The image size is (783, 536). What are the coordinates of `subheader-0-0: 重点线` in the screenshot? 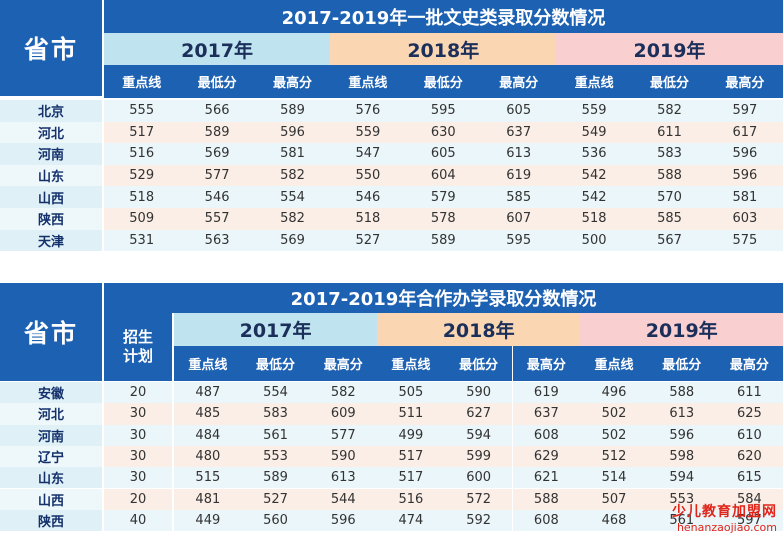 It's located at (142, 81).